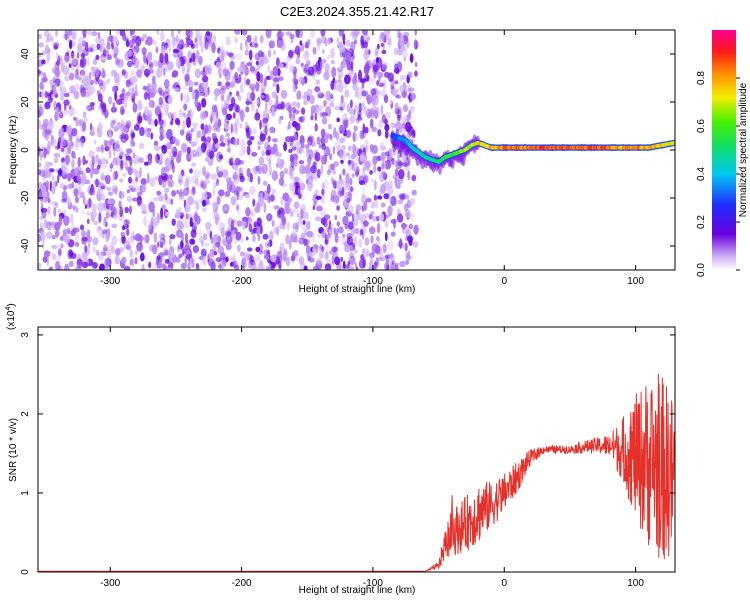 The width and height of the screenshot is (750, 600). Describe the element at coordinates (11, 316) in the screenshot. I see `svg-text: (x104)` at that location.